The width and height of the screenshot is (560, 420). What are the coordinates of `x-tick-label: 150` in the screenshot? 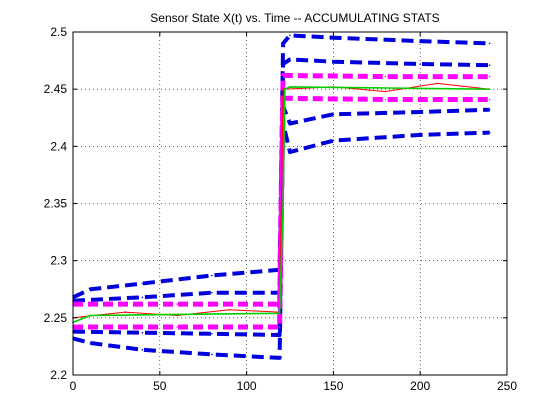 It's located at (333, 386).